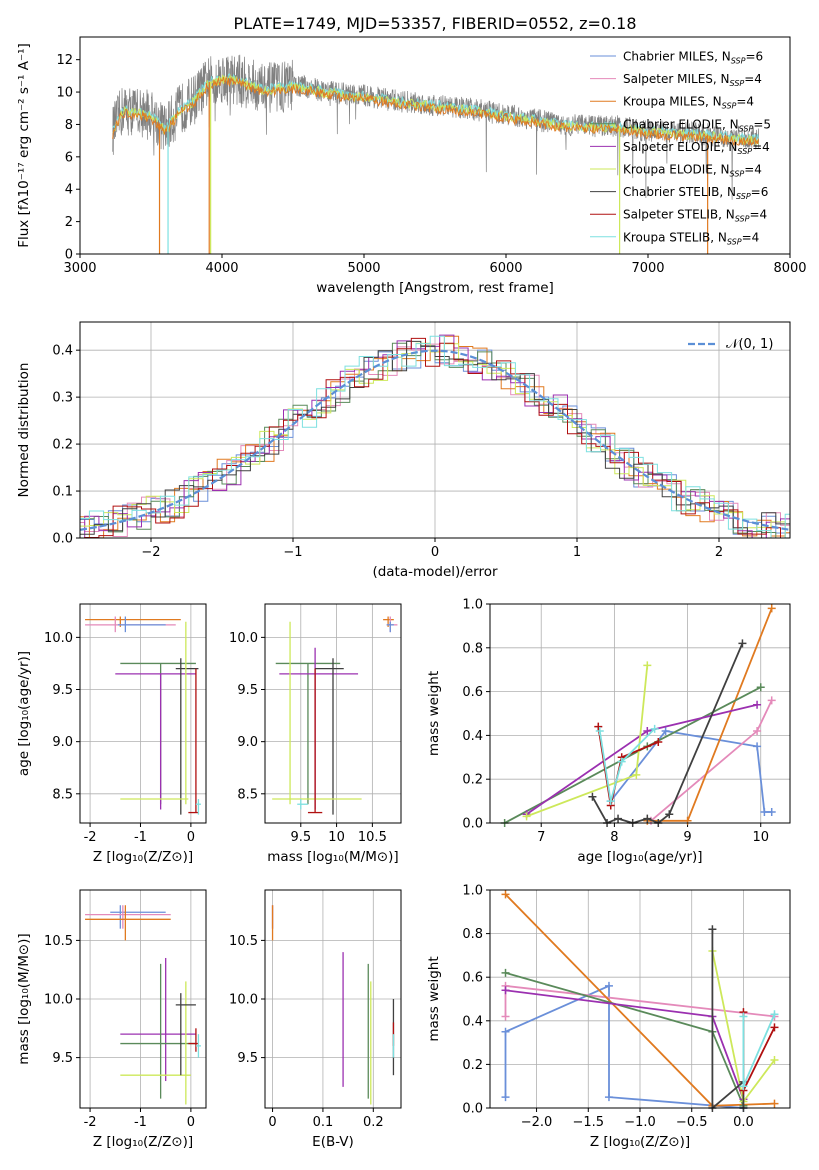 This screenshot has width=819, height=1170. I want to click on x-tick-label: 6000, so click(505, 268).